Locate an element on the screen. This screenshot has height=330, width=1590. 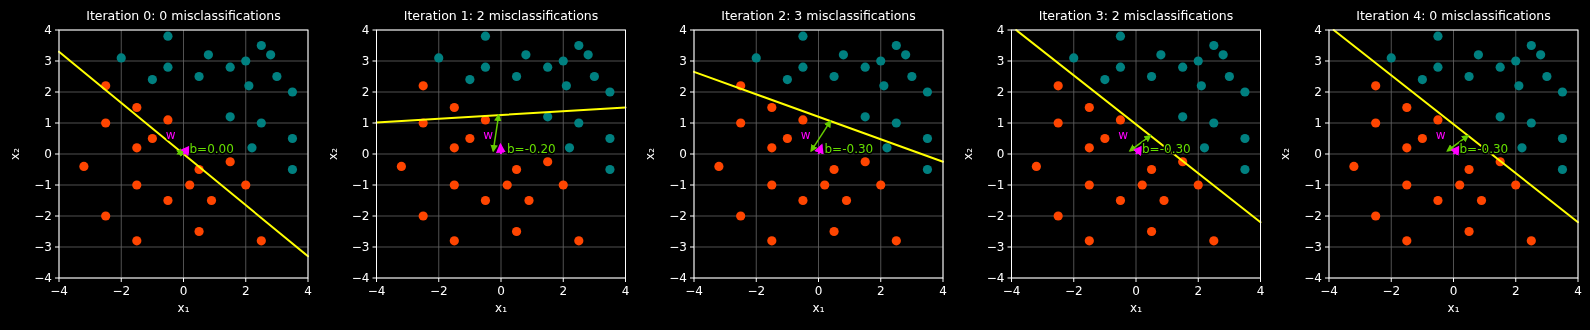
x-tick-label: 2 is located at coordinates (1198, 291).